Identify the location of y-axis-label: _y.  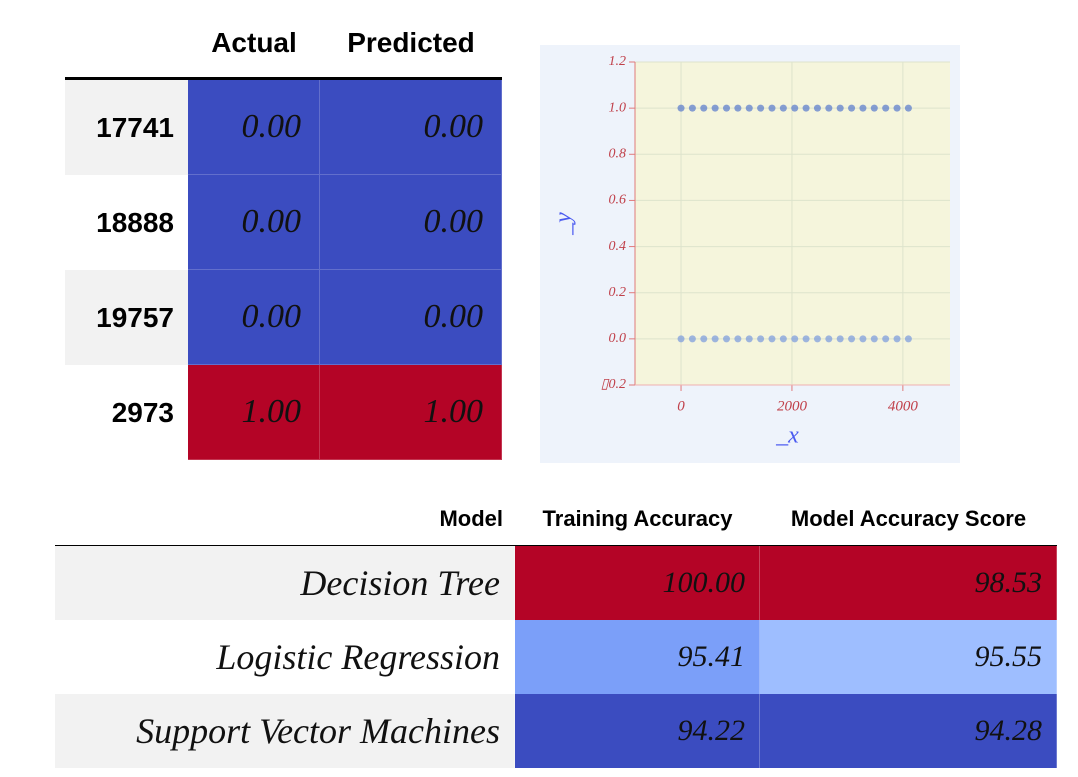
(564, 224).